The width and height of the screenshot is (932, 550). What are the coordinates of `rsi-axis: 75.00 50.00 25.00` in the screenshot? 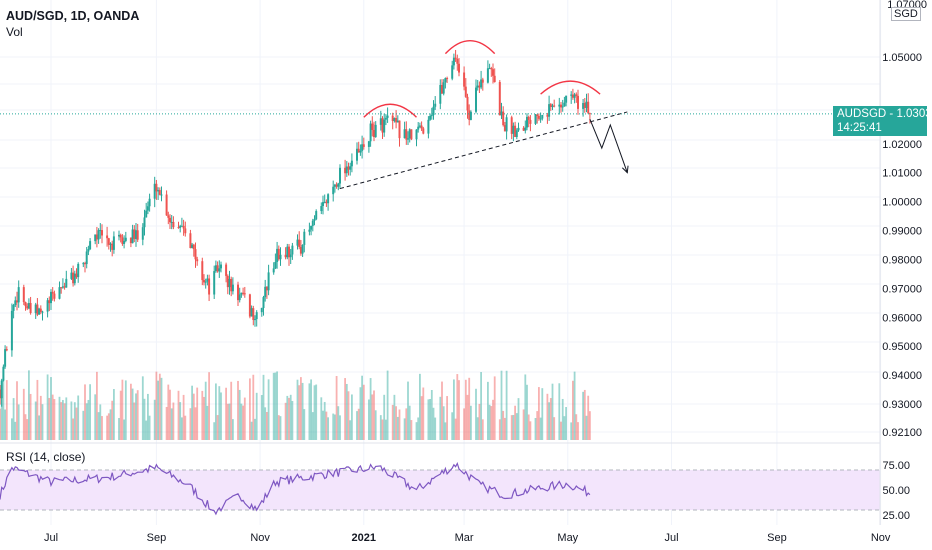 It's located at (896, 491).